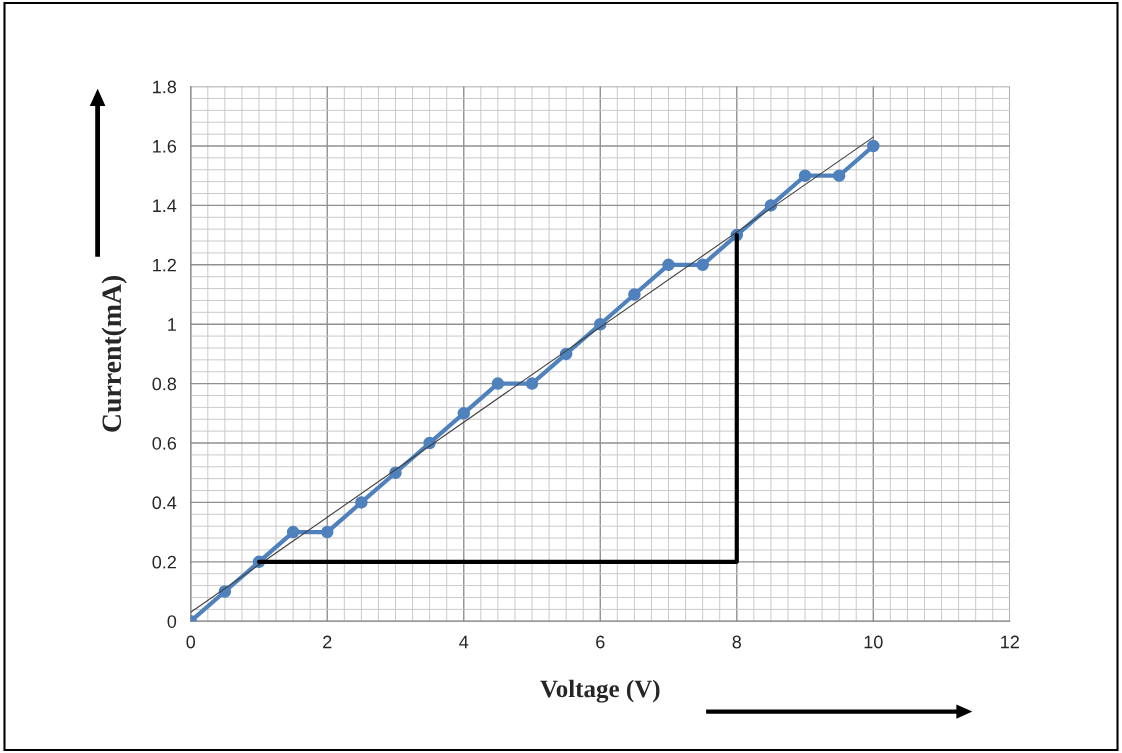  Describe the element at coordinates (114, 353) in the screenshot. I see `y-axis-title: Current(mA)` at that location.